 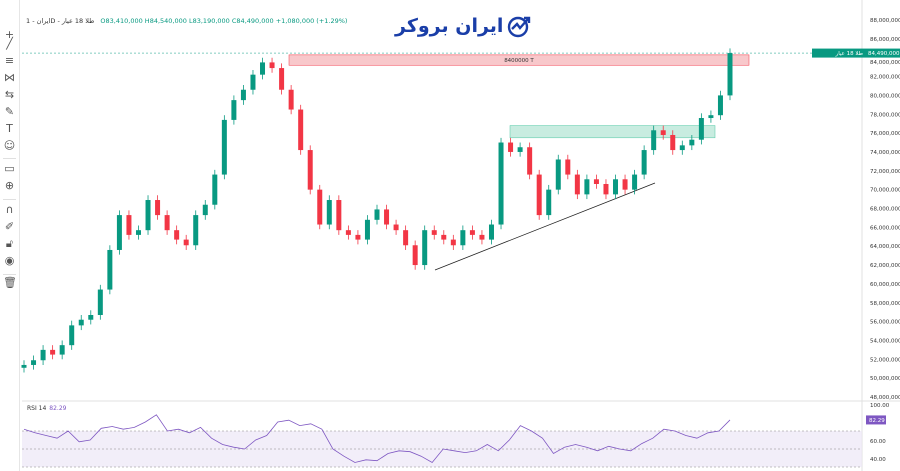 What do you see at coordinates (885, 115) in the screenshot?
I see `y-tick-label: 78,000,000` at bounding box center [885, 115].